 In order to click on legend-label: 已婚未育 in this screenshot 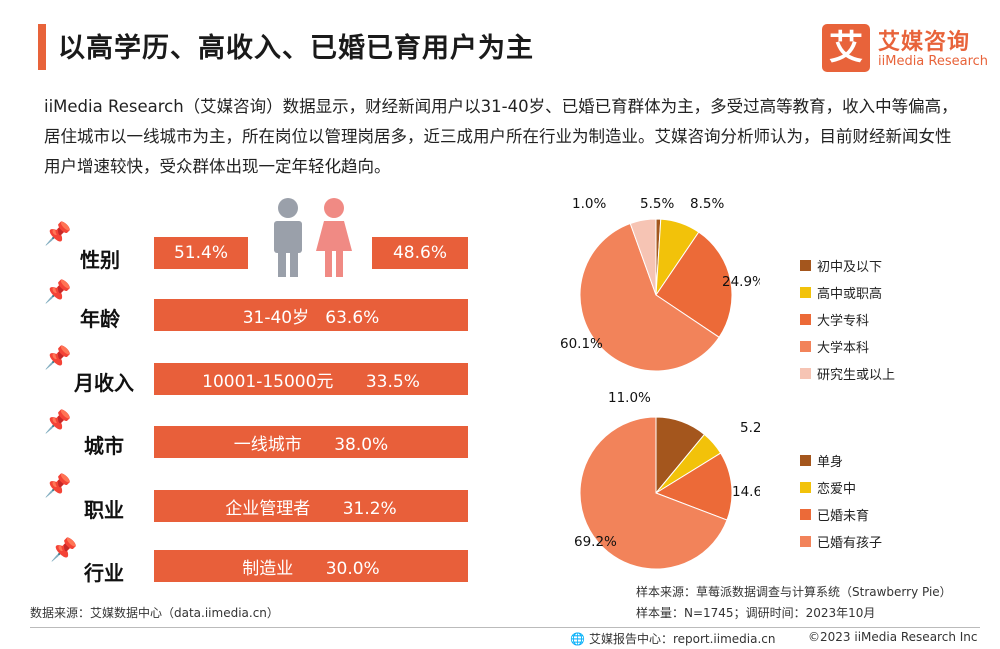, I will do `click(843, 516)`.